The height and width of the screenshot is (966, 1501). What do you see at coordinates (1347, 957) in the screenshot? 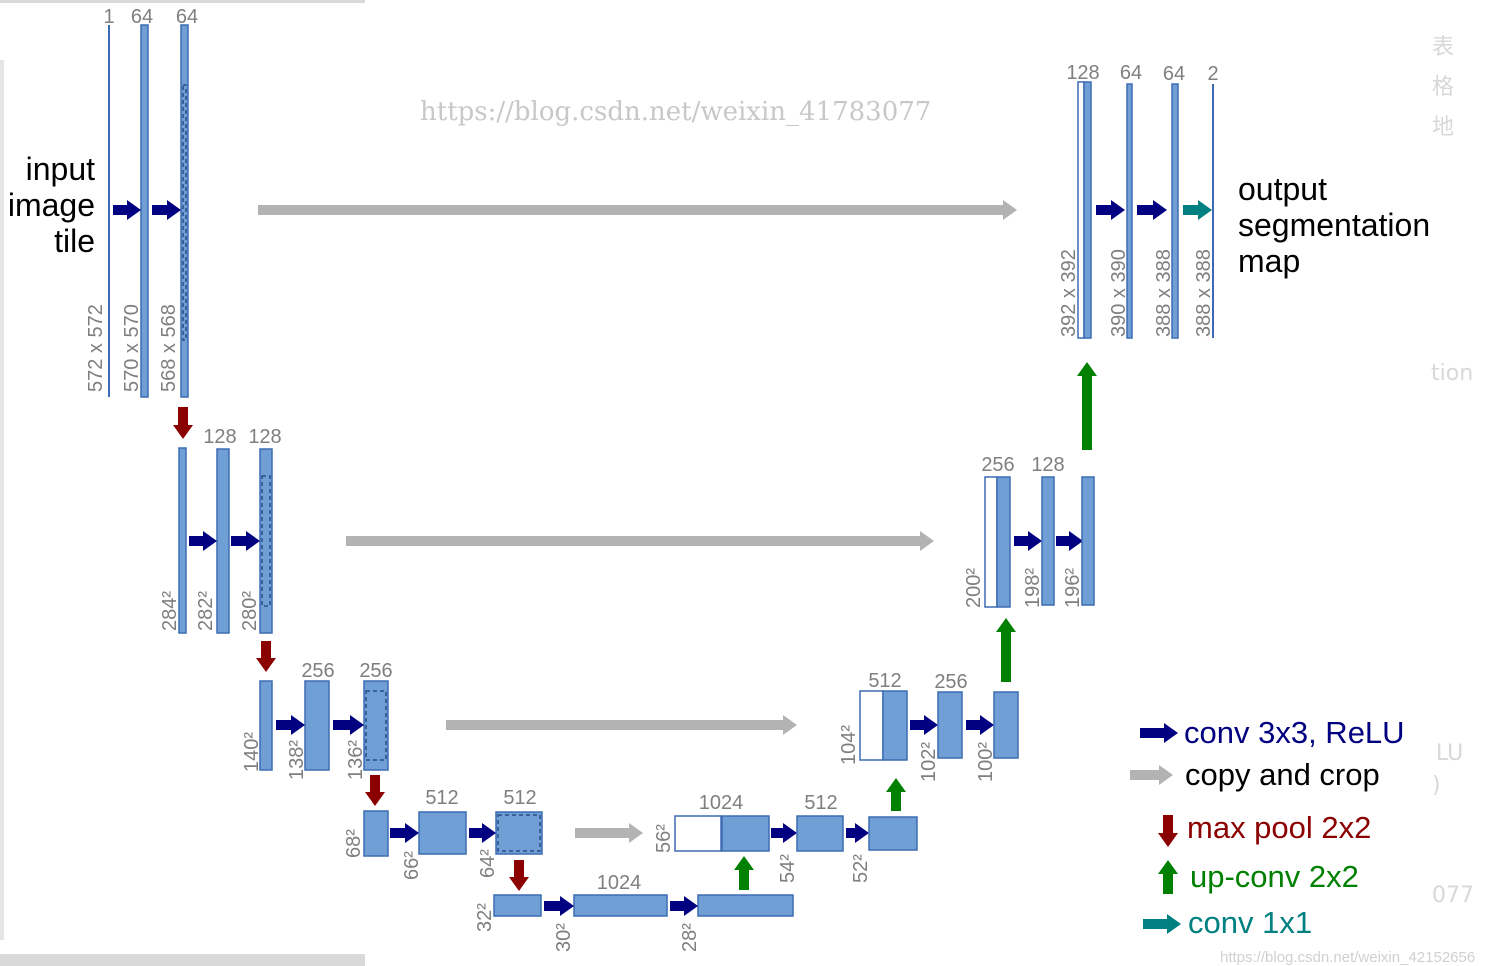
I see `watermark-corner: https://blog.csdn.net/weixin_42152656` at bounding box center [1347, 957].